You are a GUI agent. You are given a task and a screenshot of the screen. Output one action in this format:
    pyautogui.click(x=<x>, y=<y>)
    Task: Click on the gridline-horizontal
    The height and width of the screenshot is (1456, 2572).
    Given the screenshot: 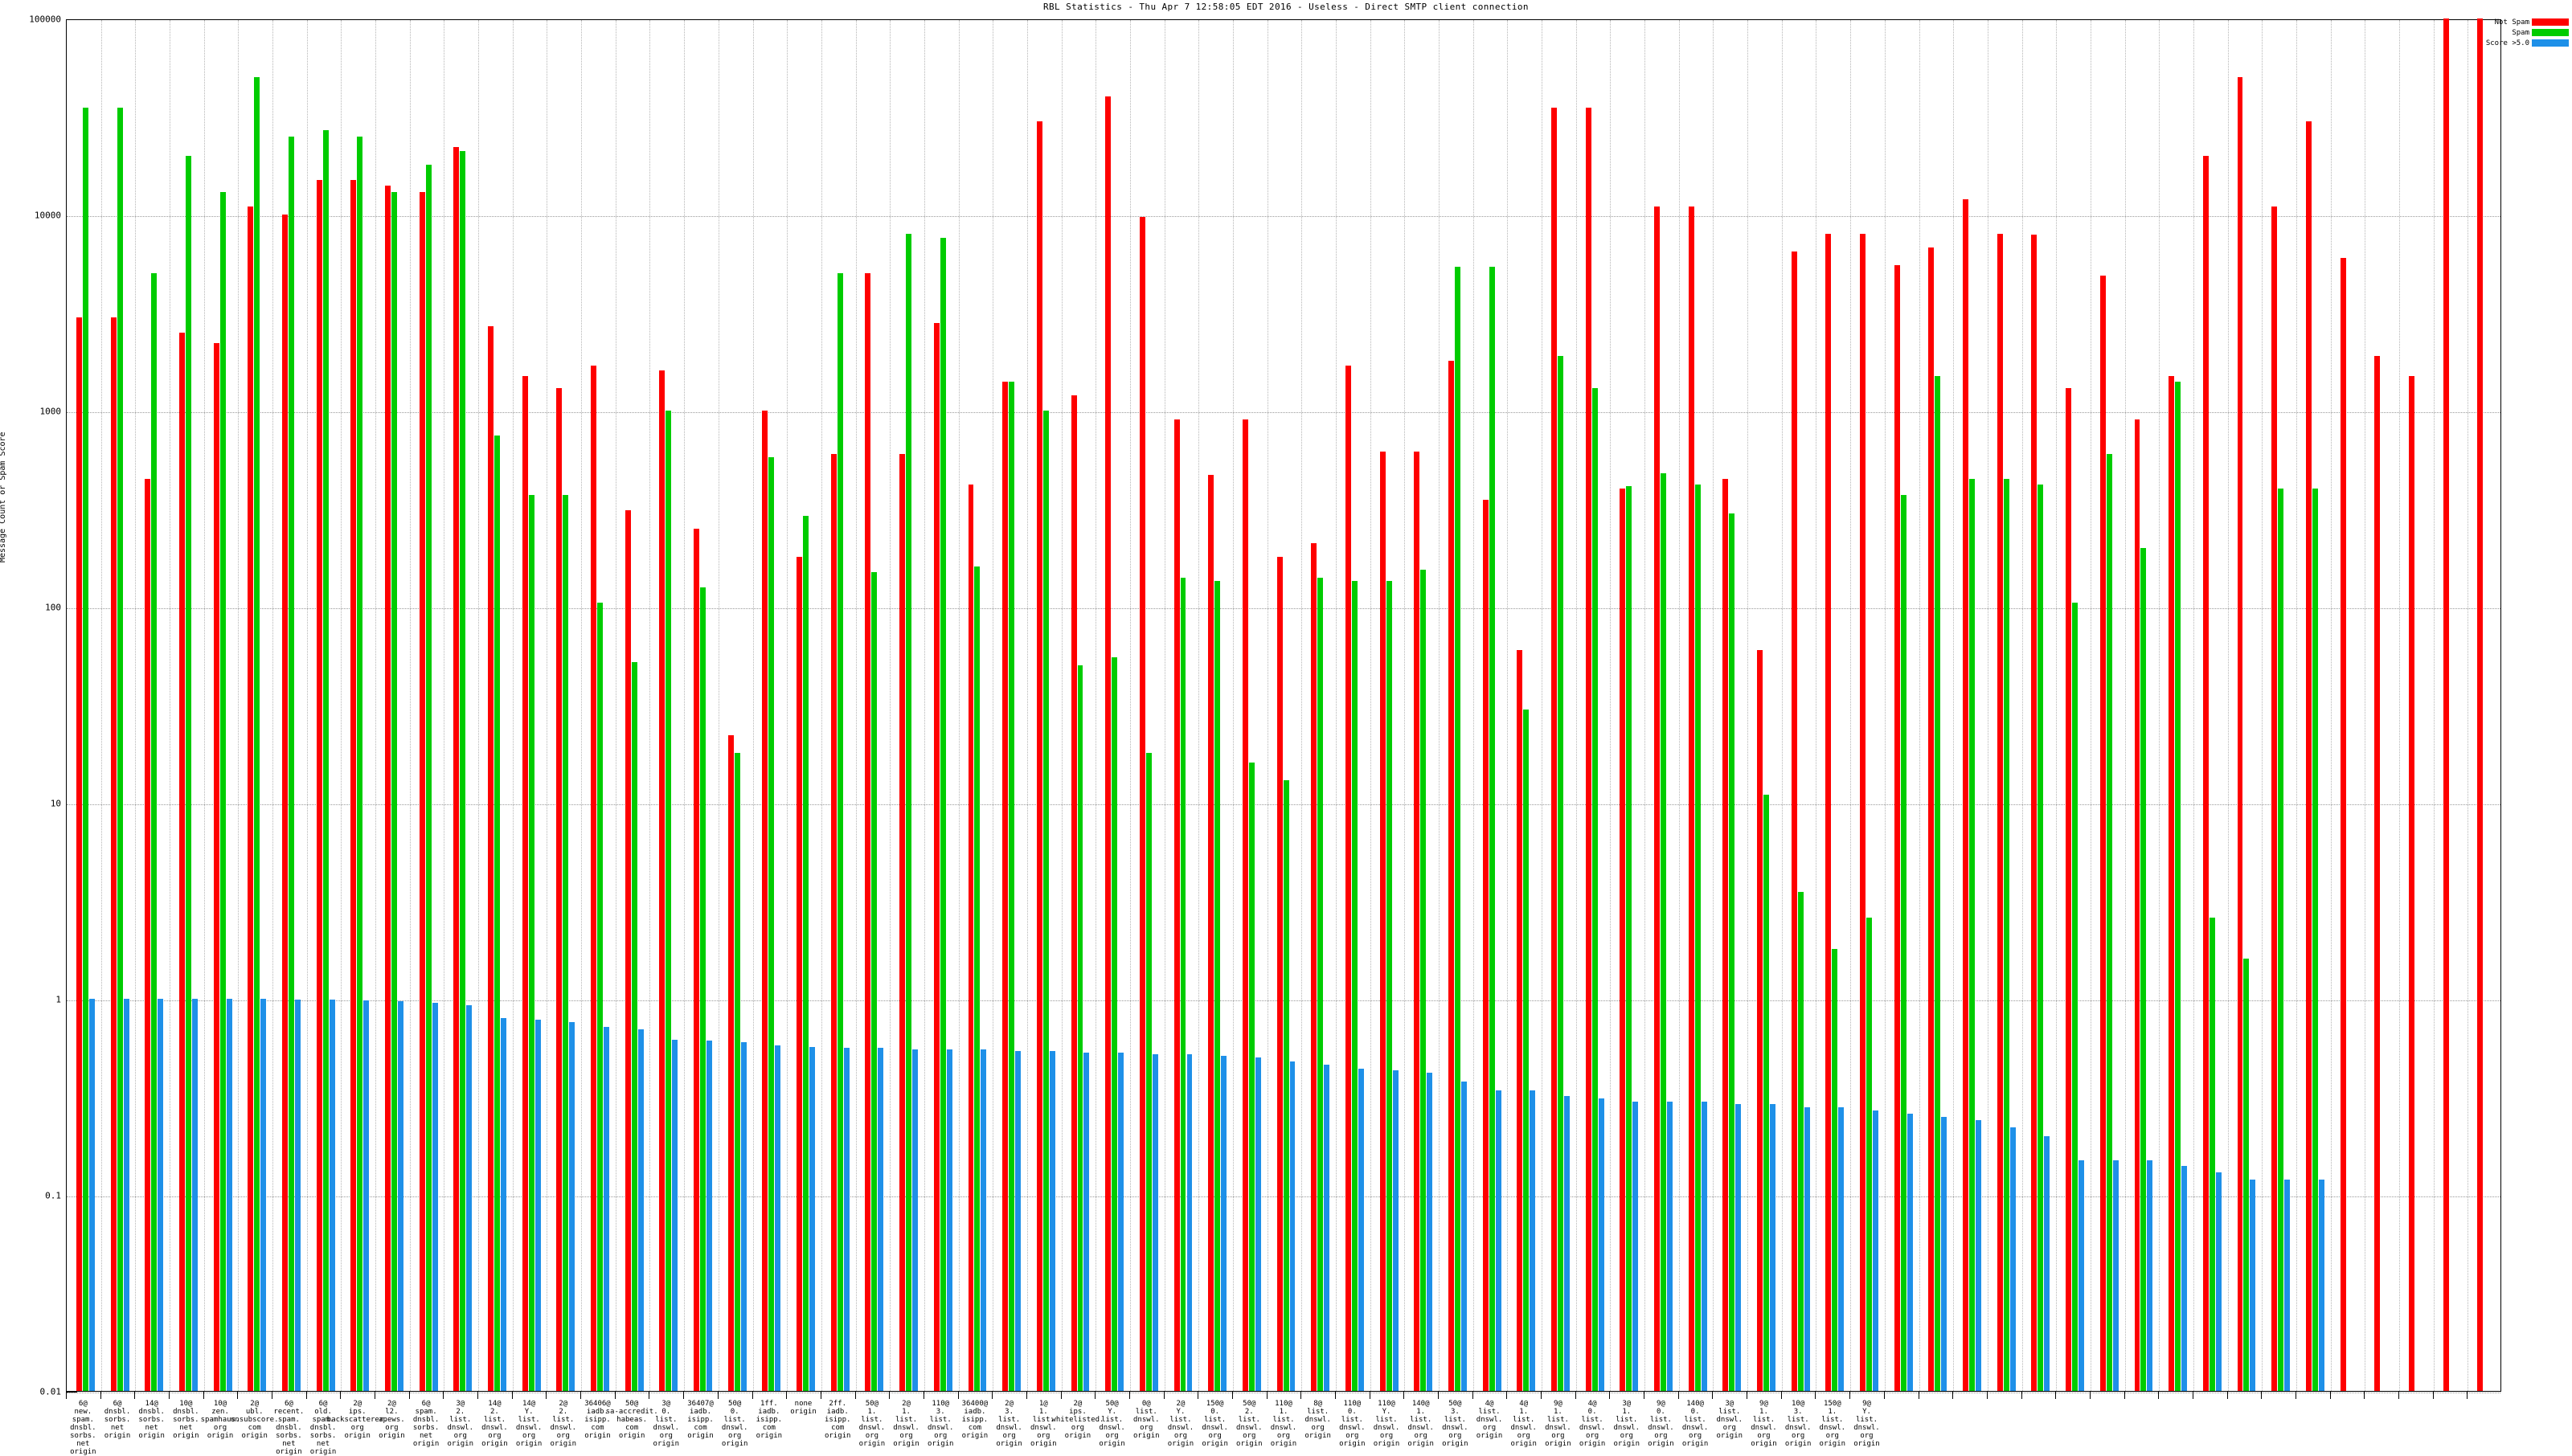 What is the action you would take?
    pyautogui.click(x=1283, y=217)
    